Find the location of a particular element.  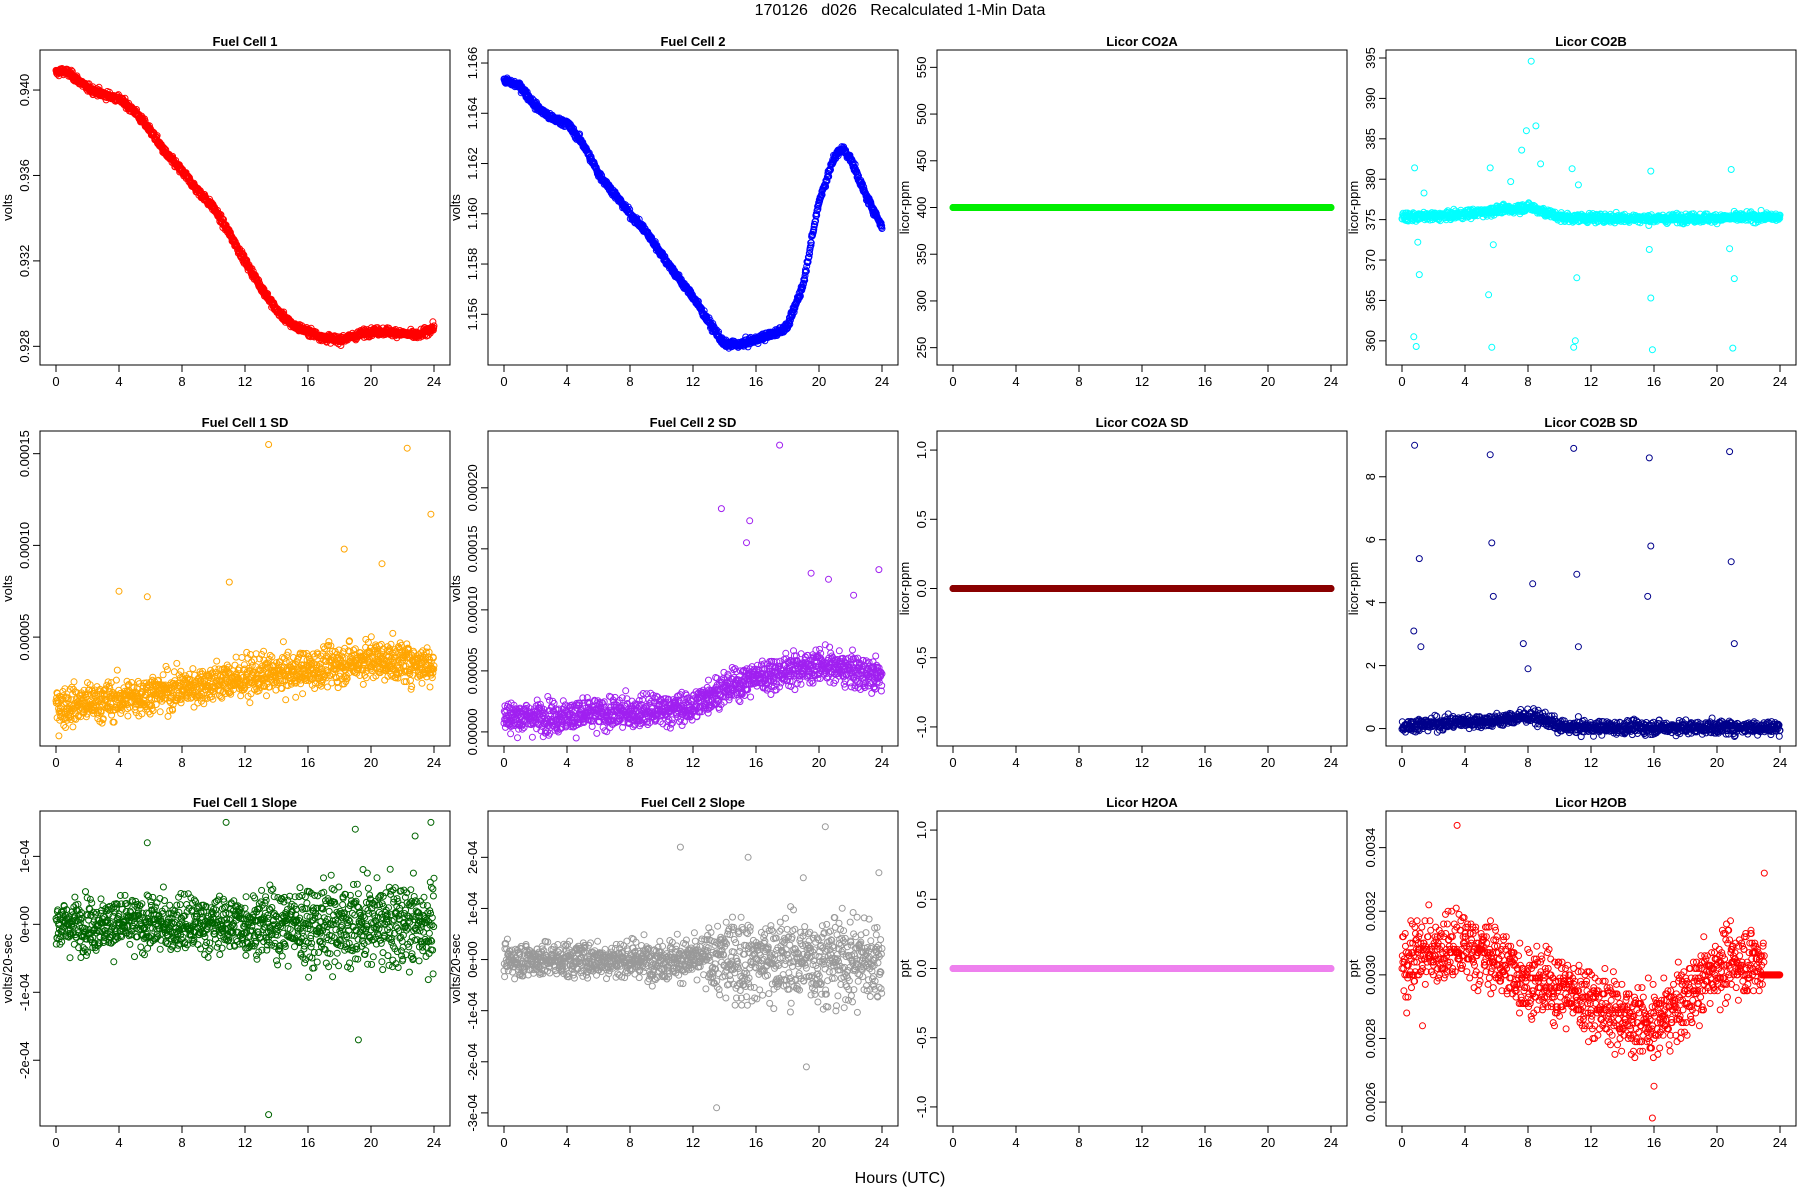

y-tick-label: 0.940 is located at coordinates (24, 90).